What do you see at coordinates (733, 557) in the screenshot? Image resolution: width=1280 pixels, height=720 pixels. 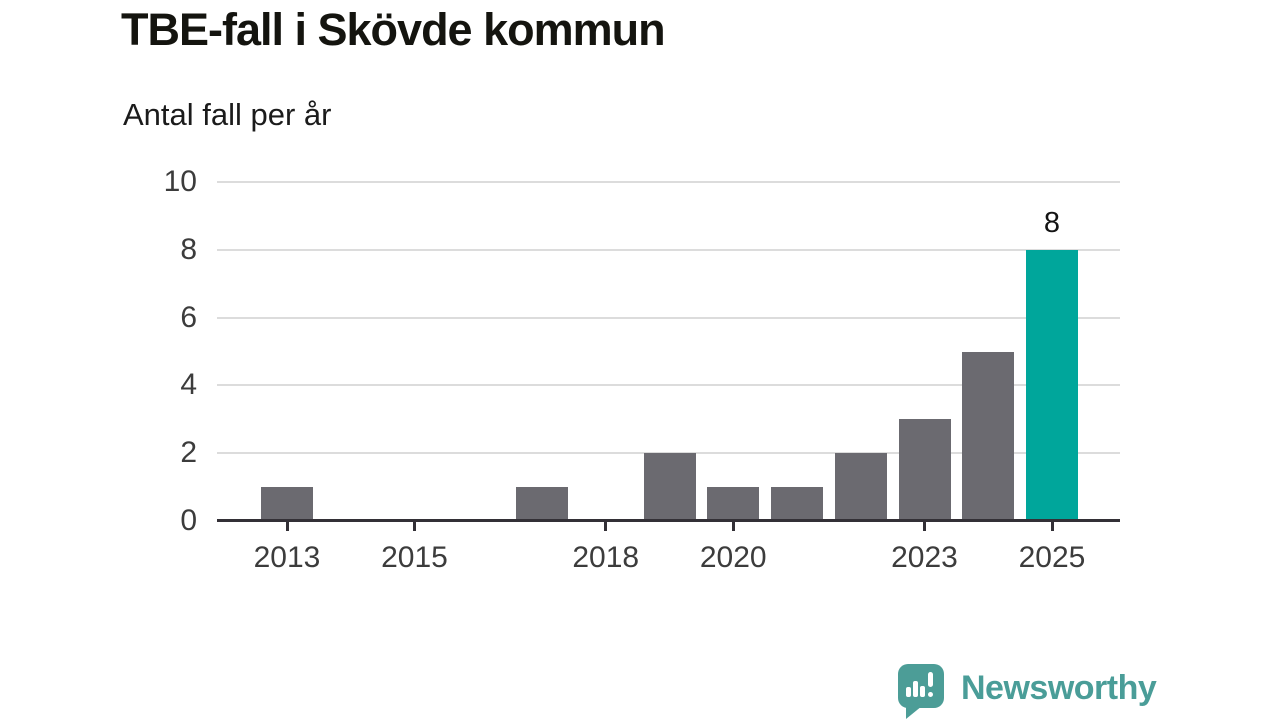 I see `x-tick-label-2020: 2020` at bounding box center [733, 557].